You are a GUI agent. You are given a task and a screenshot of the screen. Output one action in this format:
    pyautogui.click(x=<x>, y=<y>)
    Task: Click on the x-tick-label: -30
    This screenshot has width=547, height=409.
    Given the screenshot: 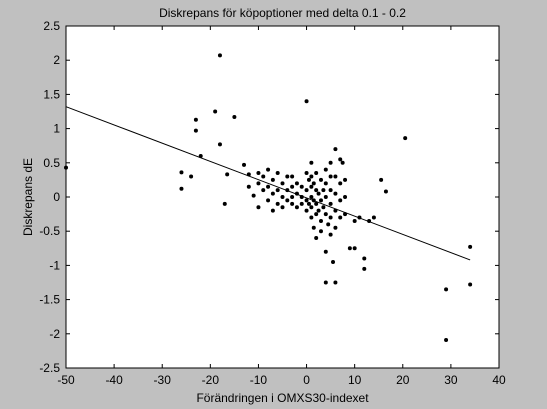 What is the action you would take?
    pyautogui.click(x=163, y=380)
    